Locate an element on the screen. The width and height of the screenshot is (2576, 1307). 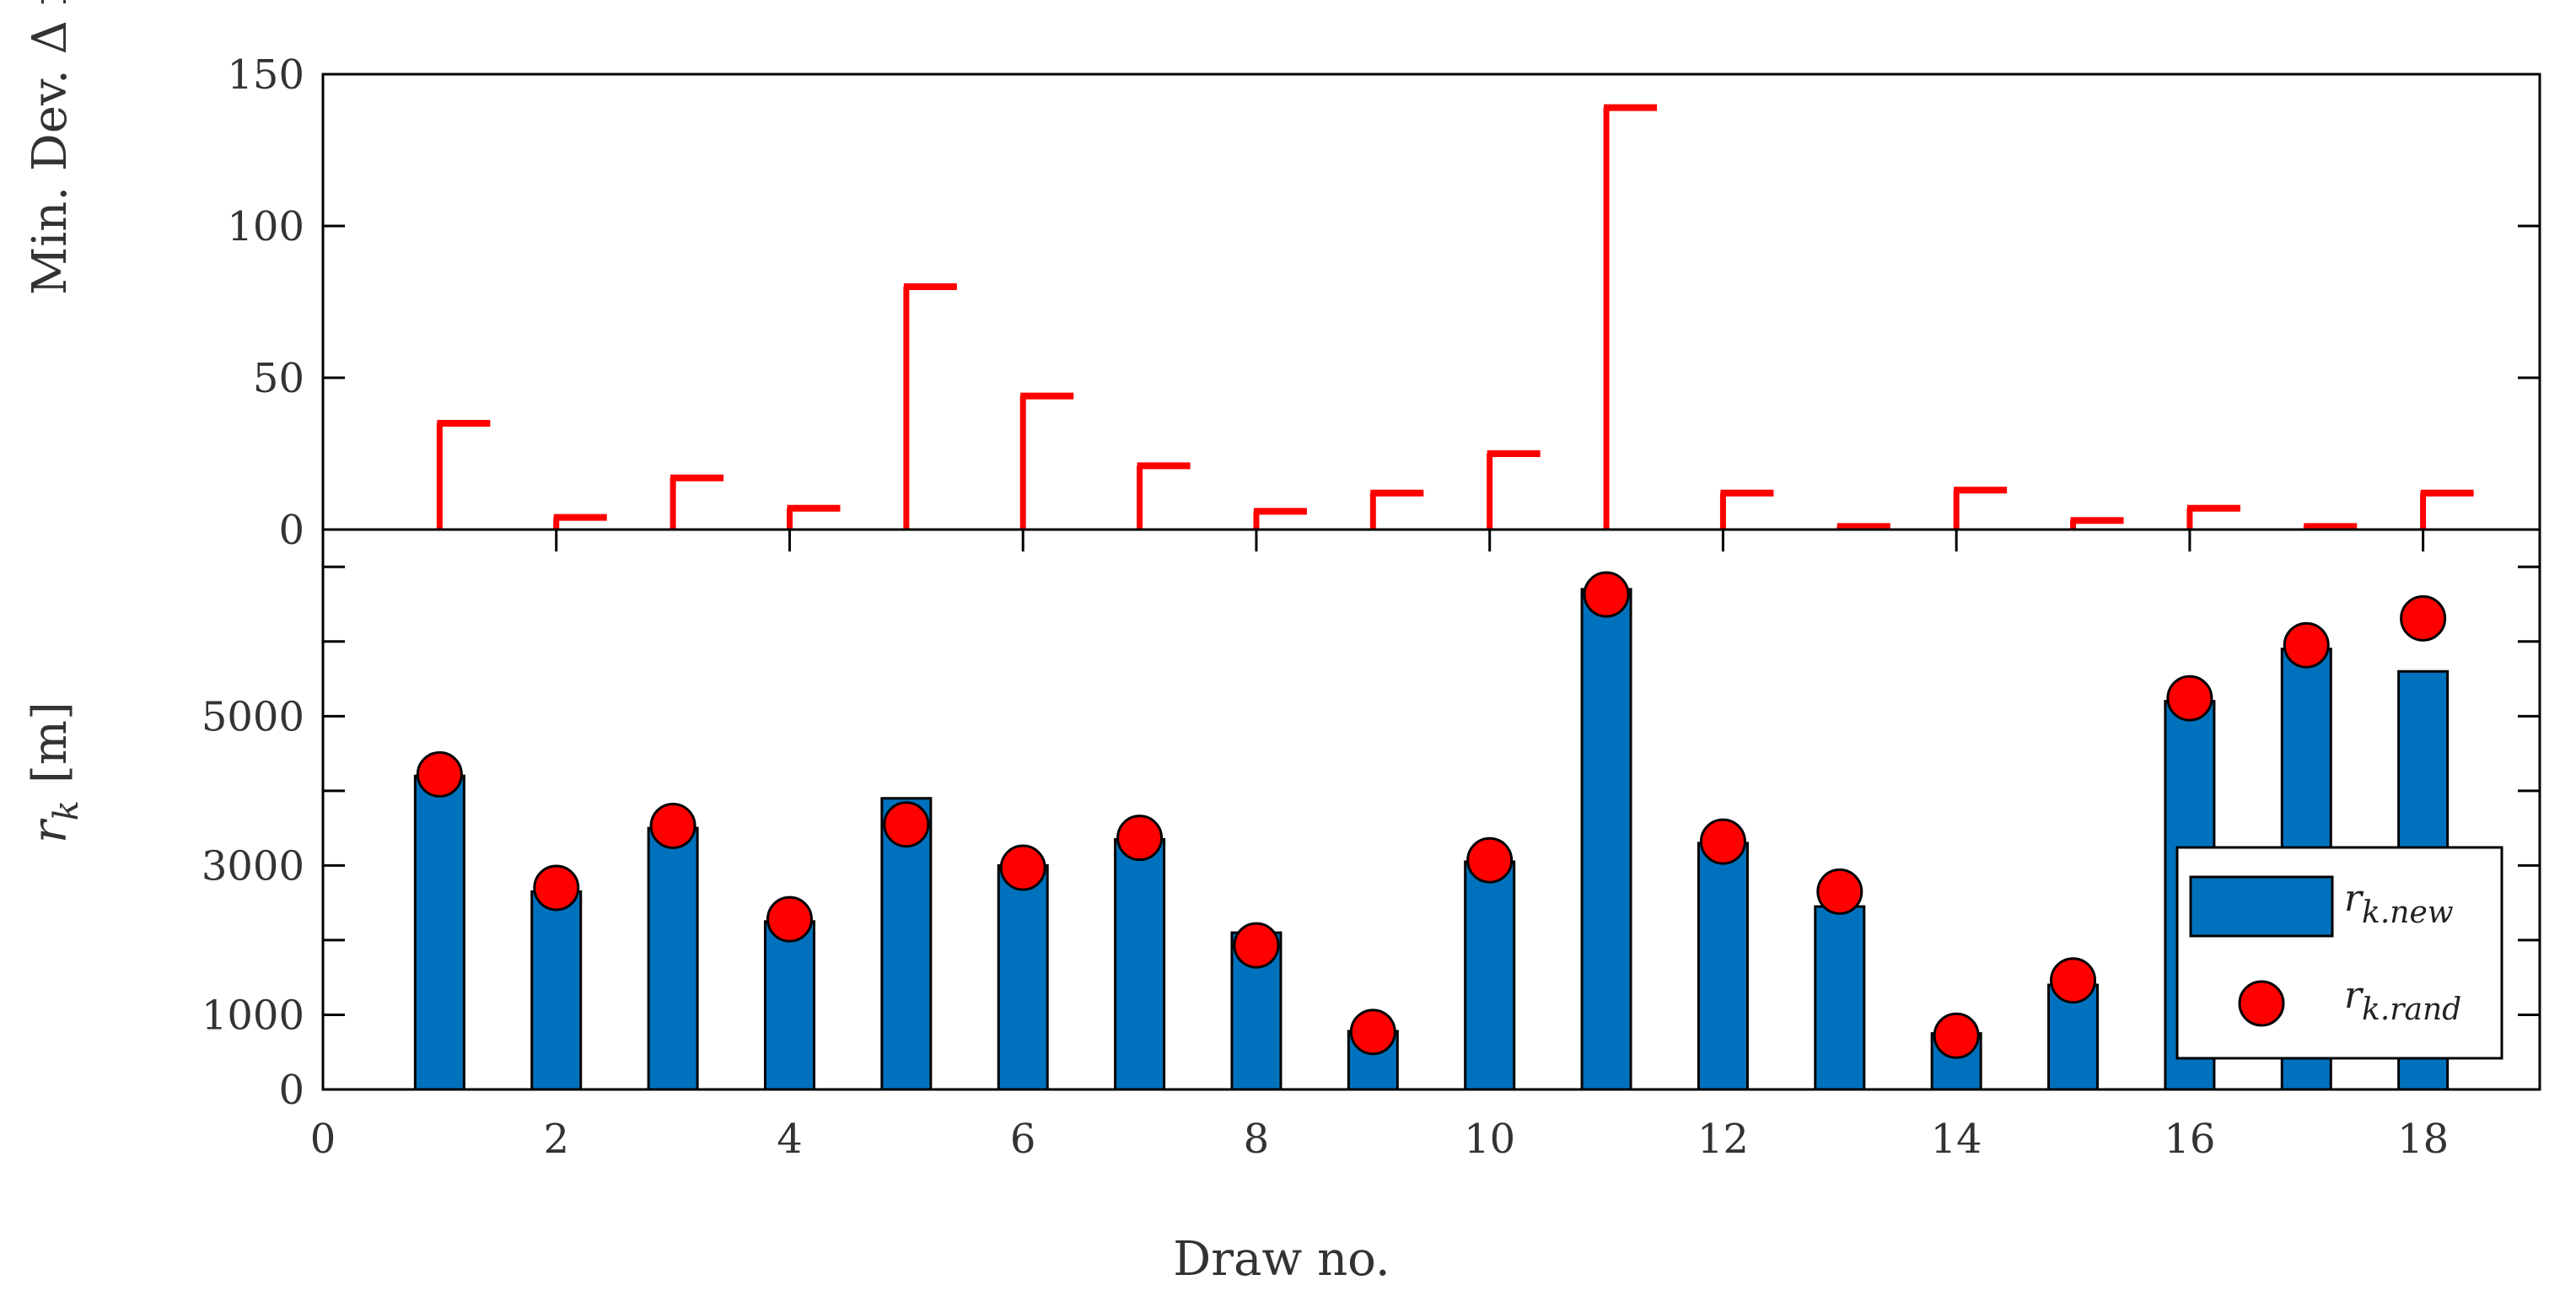
x-tick-label: 14 is located at coordinates (1956, 1139).